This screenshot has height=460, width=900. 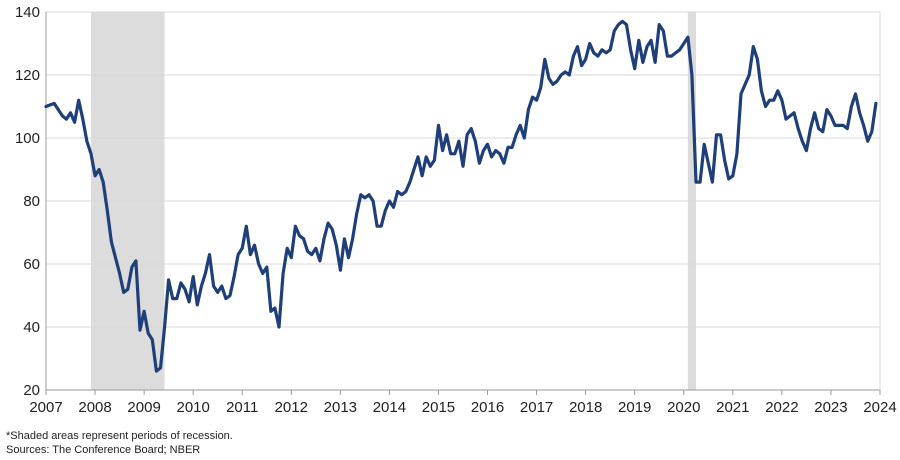 I want to click on y-tick-label-60: 60, so click(x=31, y=264).